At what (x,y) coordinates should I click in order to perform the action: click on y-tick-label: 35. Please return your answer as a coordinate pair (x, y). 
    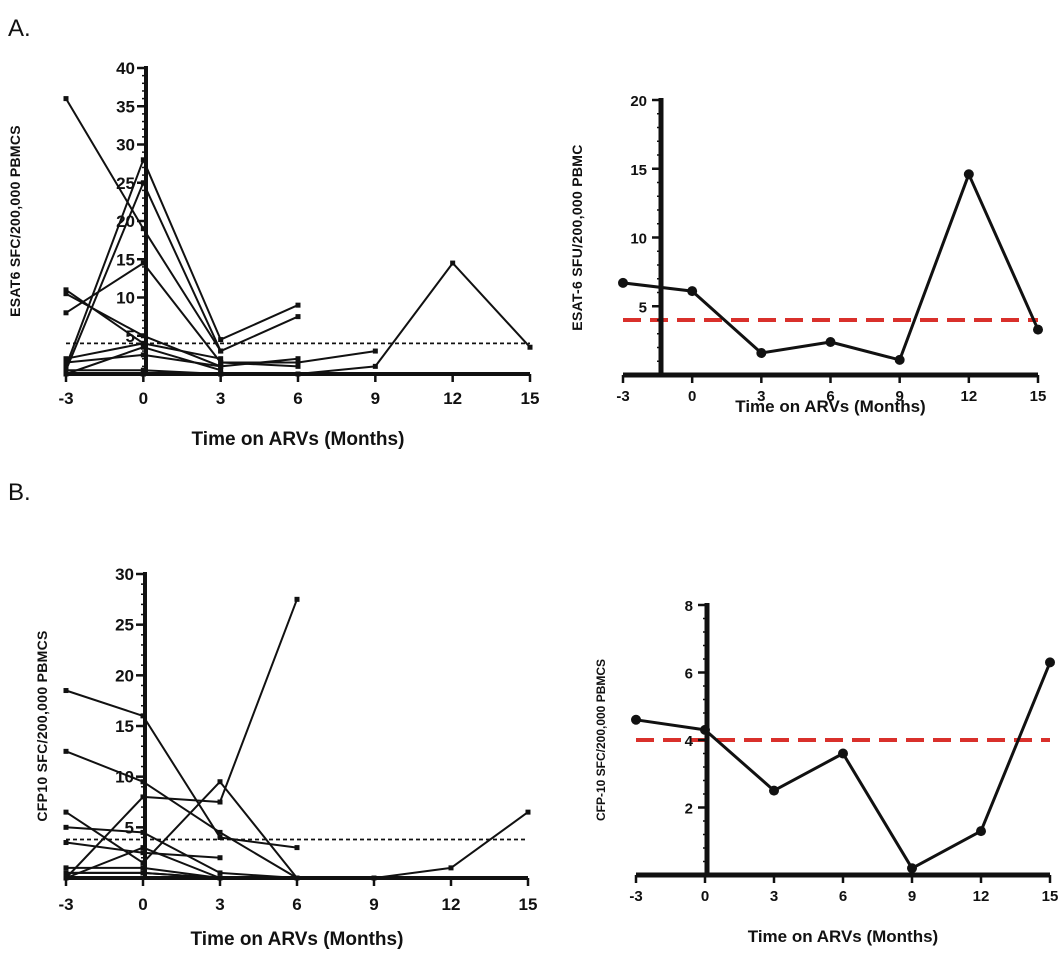
    Looking at the image, I should click on (125, 106).